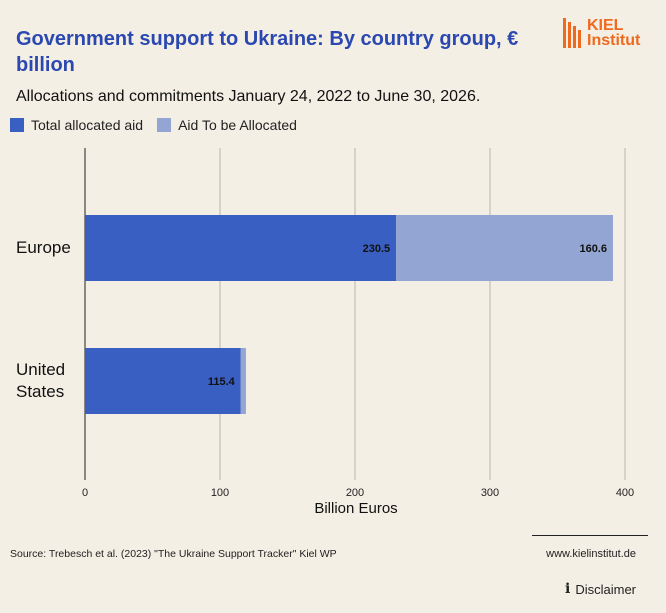 The width and height of the screenshot is (666, 613). What do you see at coordinates (43, 247) in the screenshot?
I see `category-label: Europe` at bounding box center [43, 247].